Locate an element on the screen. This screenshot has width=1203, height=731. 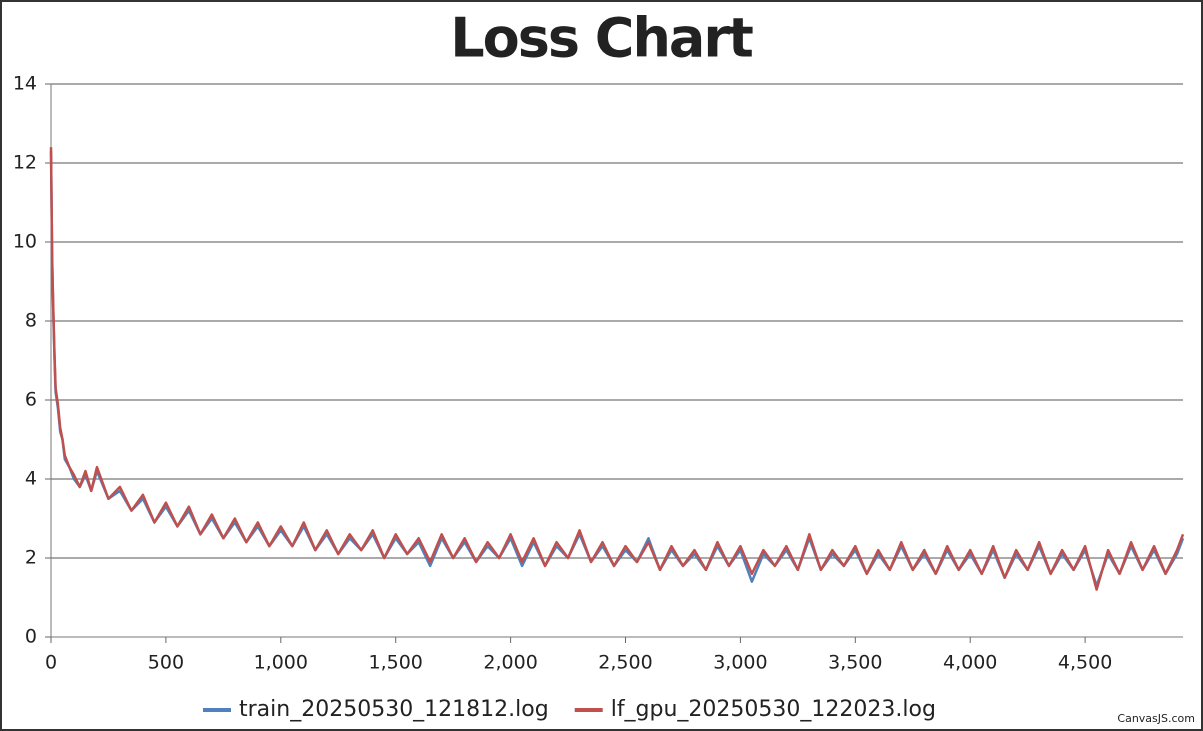
x-tick-label: 3,000 is located at coordinates (740, 663).